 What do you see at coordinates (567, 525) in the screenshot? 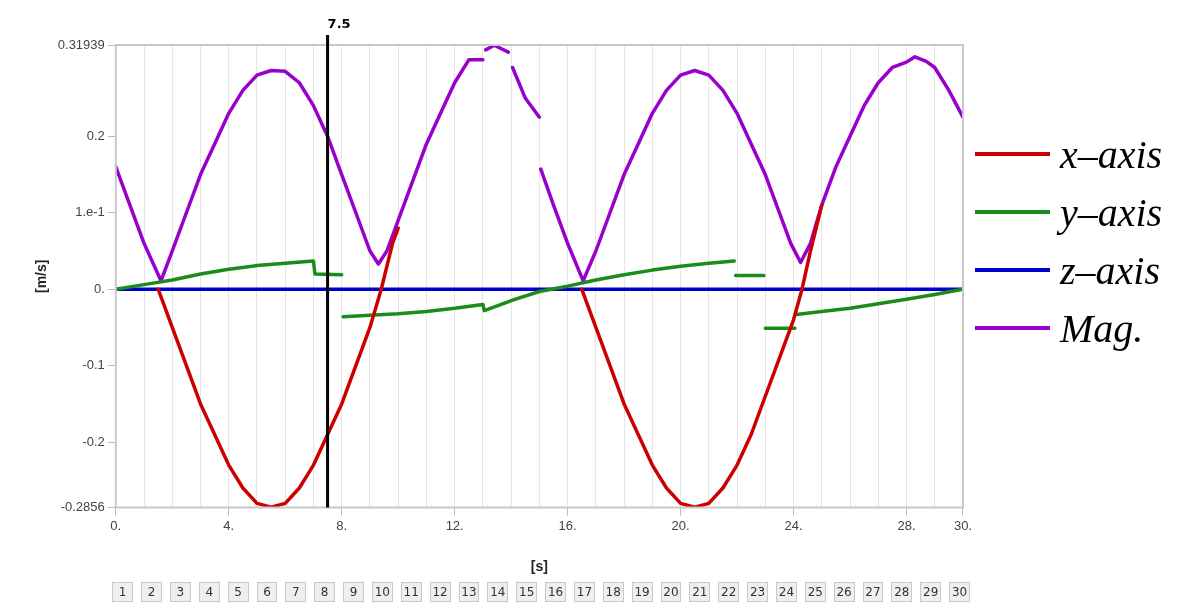
I see `x-tick-label: 16.` at bounding box center [567, 525].